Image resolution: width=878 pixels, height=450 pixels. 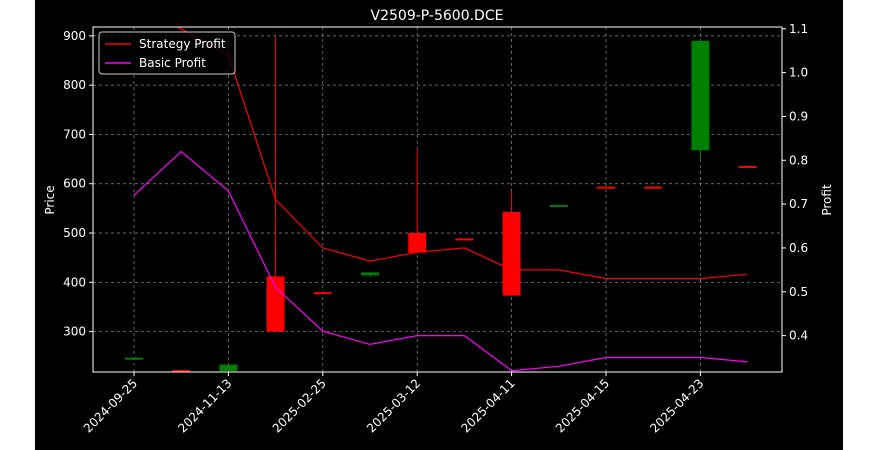 What do you see at coordinates (798, 204) in the screenshot?
I see `right-y-tick-label: 0.7` at bounding box center [798, 204].